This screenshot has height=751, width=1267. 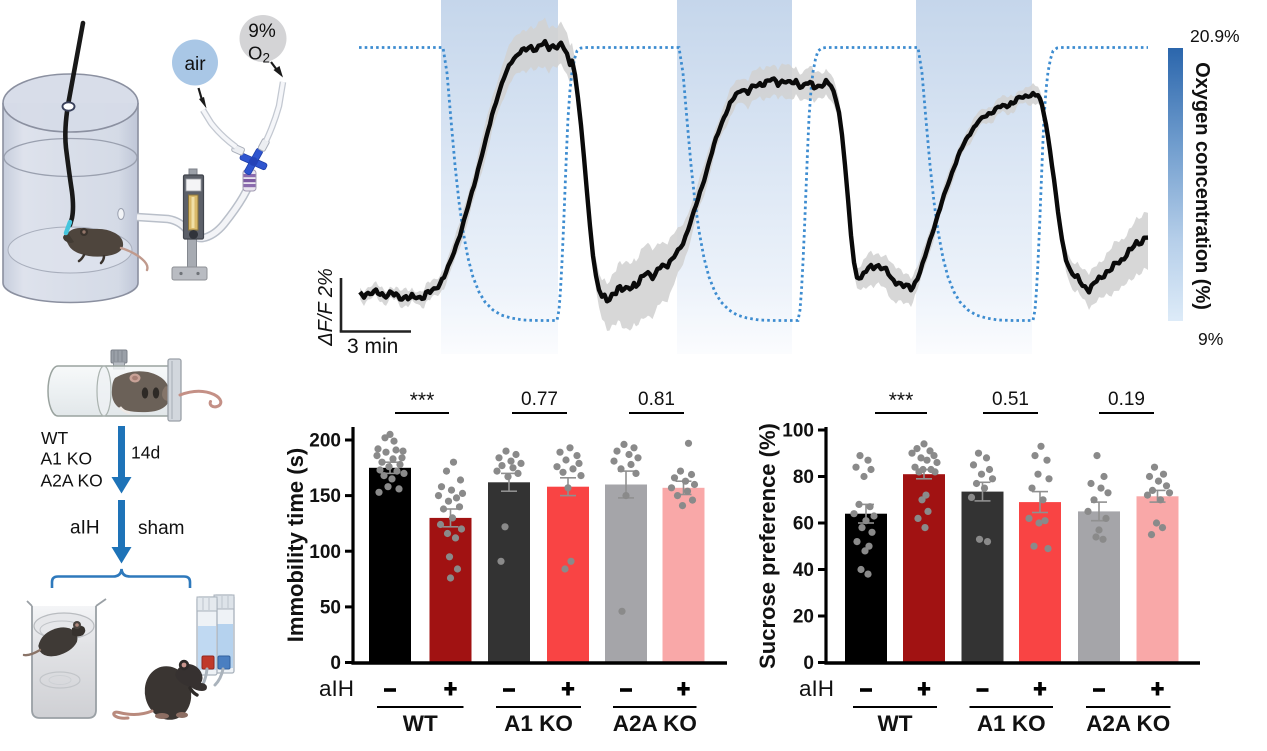 What do you see at coordinates (372, 346) in the screenshot?
I see `svg-text: 3 min` at bounding box center [372, 346].